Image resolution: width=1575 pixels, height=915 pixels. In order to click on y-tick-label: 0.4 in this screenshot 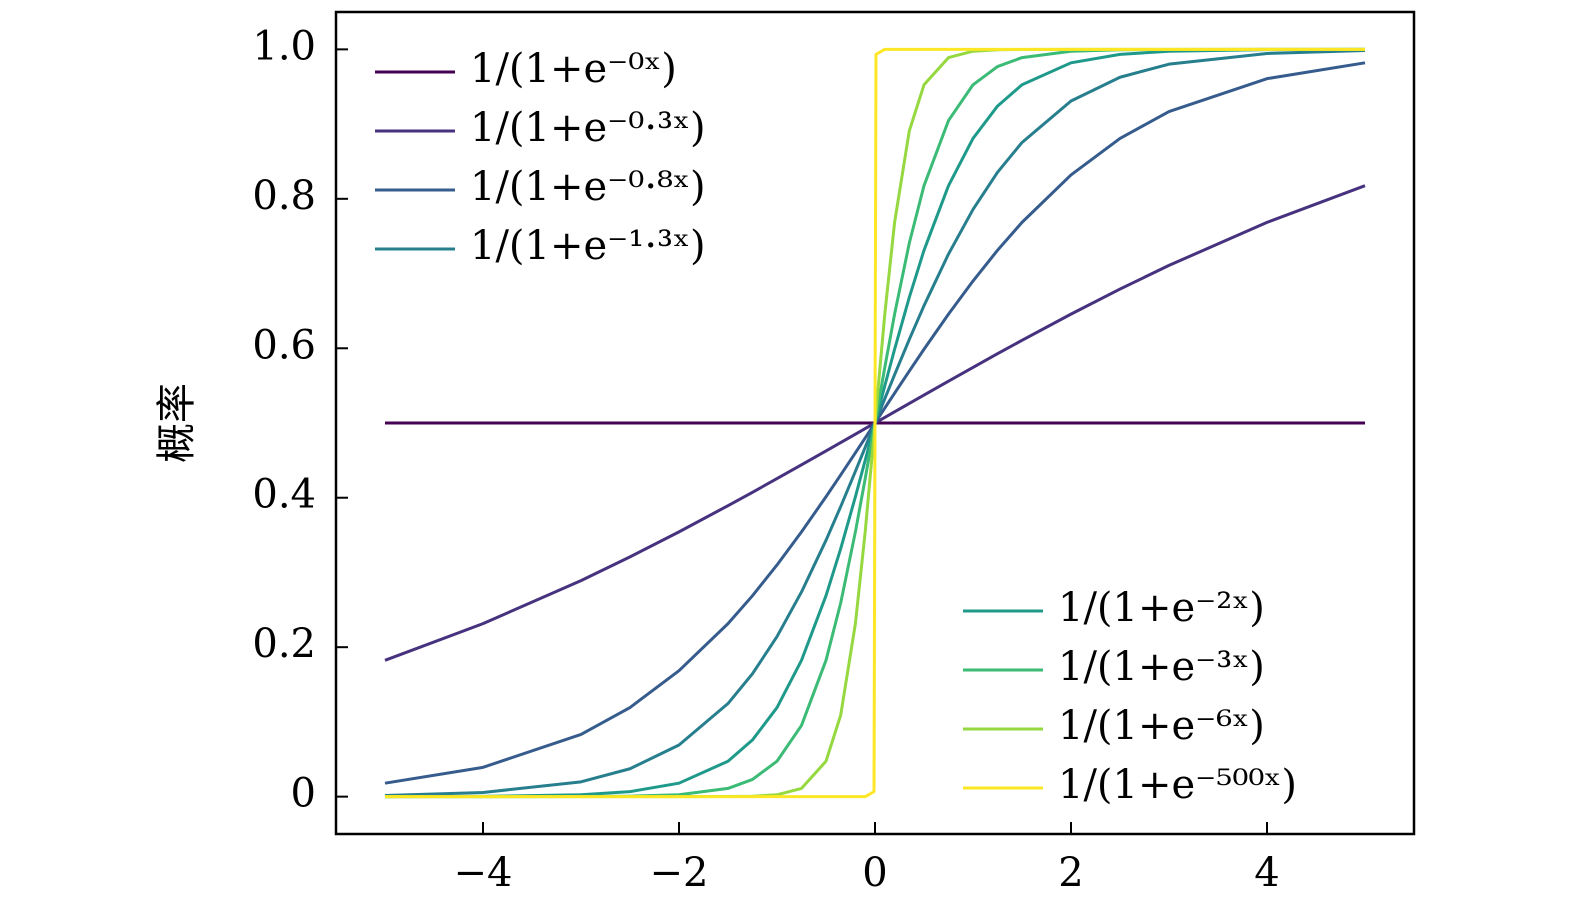, I will do `click(284, 495)`.